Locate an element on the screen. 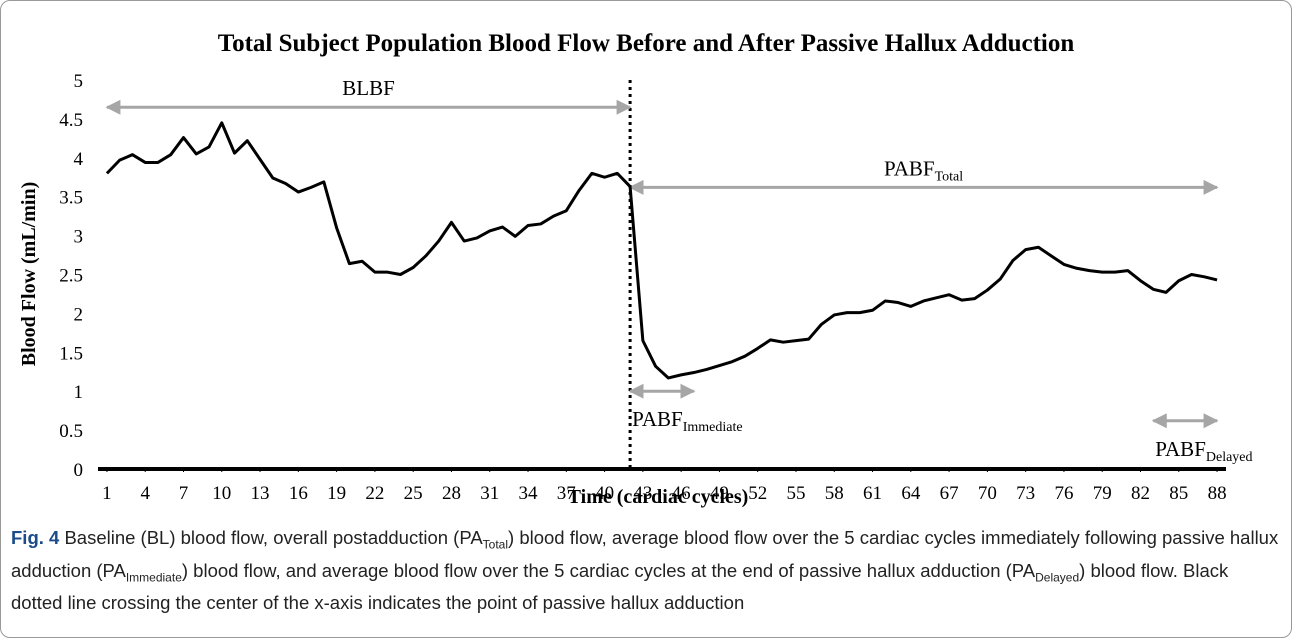  y-tick-label: 1 is located at coordinates (79, 392).